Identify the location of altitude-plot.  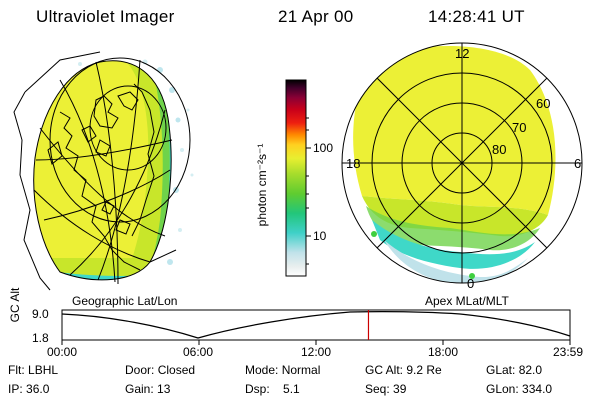
(316, 327).